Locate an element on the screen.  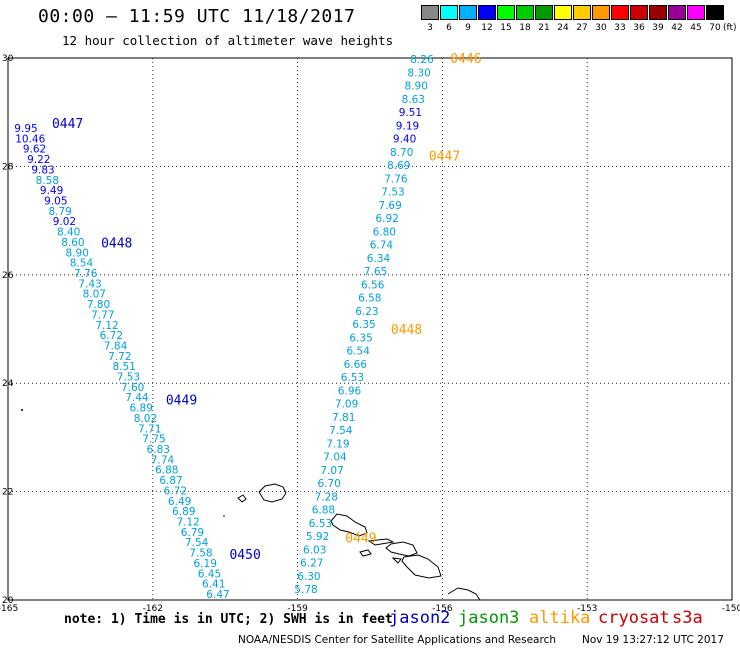
wave-height-label: 8.58 is located at coordinates (47, 181).